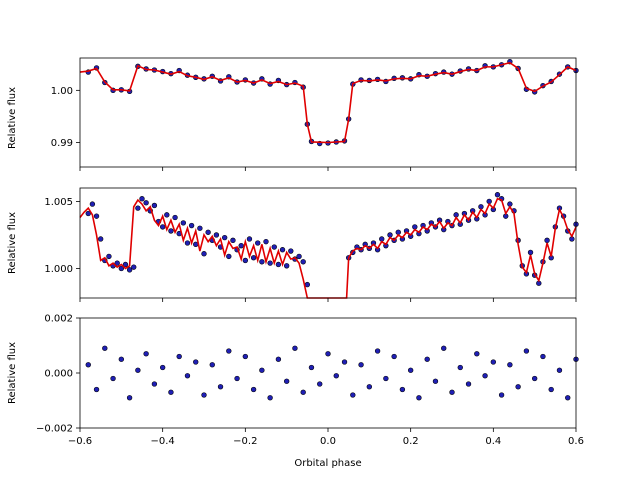 The height and width of the screenshot is (480, 640). What do you see at coordinates (576, 441) in the screenshot?
I see `x-tick-label: 0.6` at bounding box center [576, 441].